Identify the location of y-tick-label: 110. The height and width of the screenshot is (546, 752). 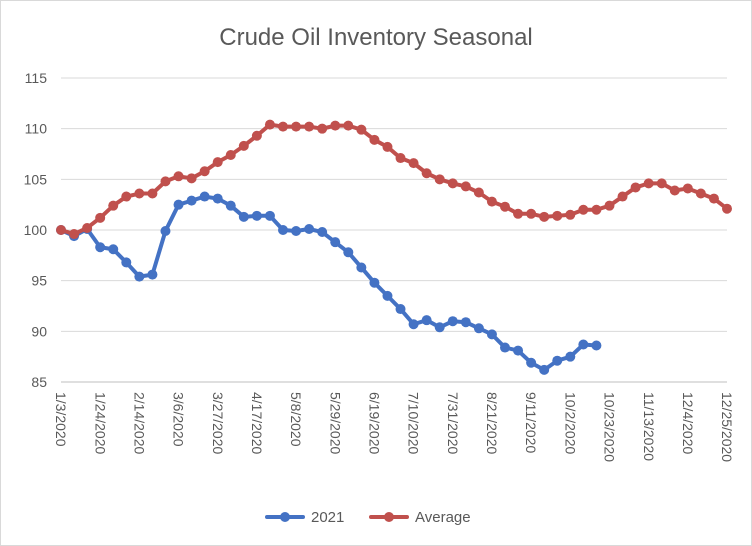
(36, 129).